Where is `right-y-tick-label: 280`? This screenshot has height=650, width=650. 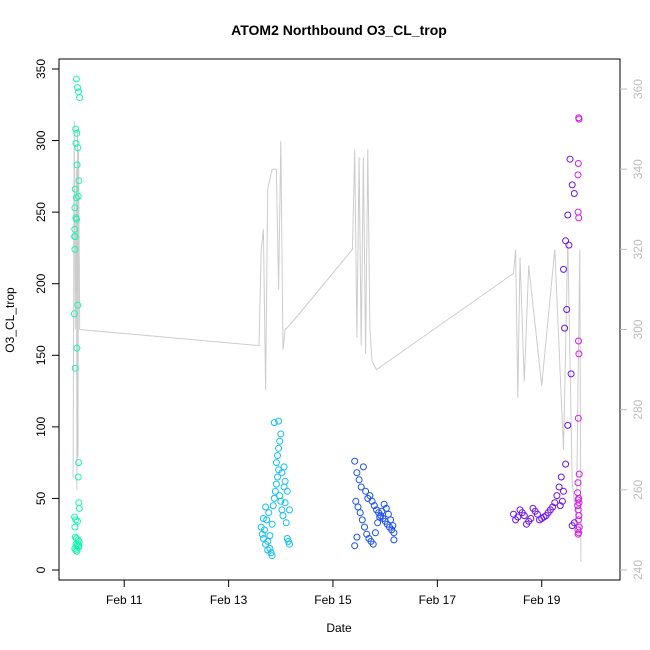
right-y-tick-label: 280 is located at coordinates (638, 409).